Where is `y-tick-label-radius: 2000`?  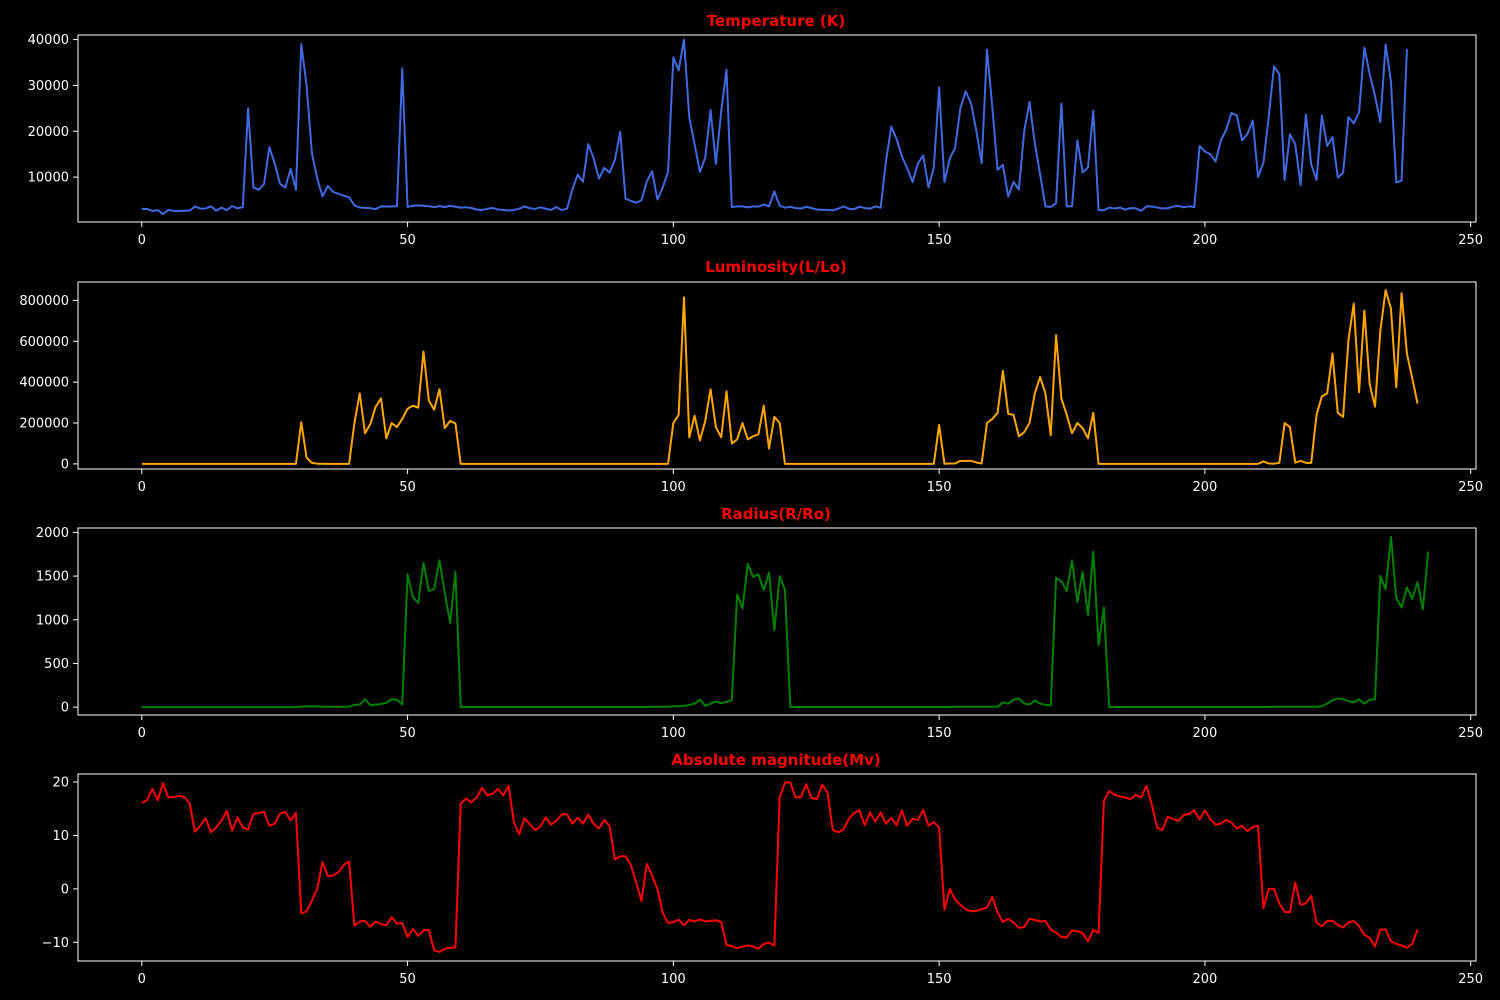
y-tick-label-radius: 2000 is located at coordinates (52, 533).